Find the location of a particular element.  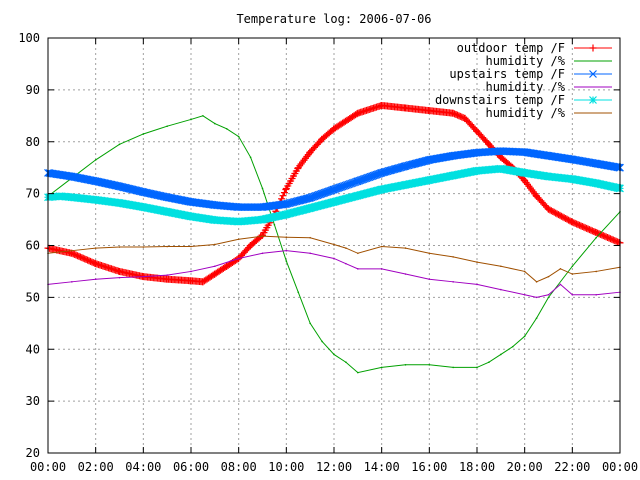

legend-label: upstairs temp /F is located at coordinates (507, 74).